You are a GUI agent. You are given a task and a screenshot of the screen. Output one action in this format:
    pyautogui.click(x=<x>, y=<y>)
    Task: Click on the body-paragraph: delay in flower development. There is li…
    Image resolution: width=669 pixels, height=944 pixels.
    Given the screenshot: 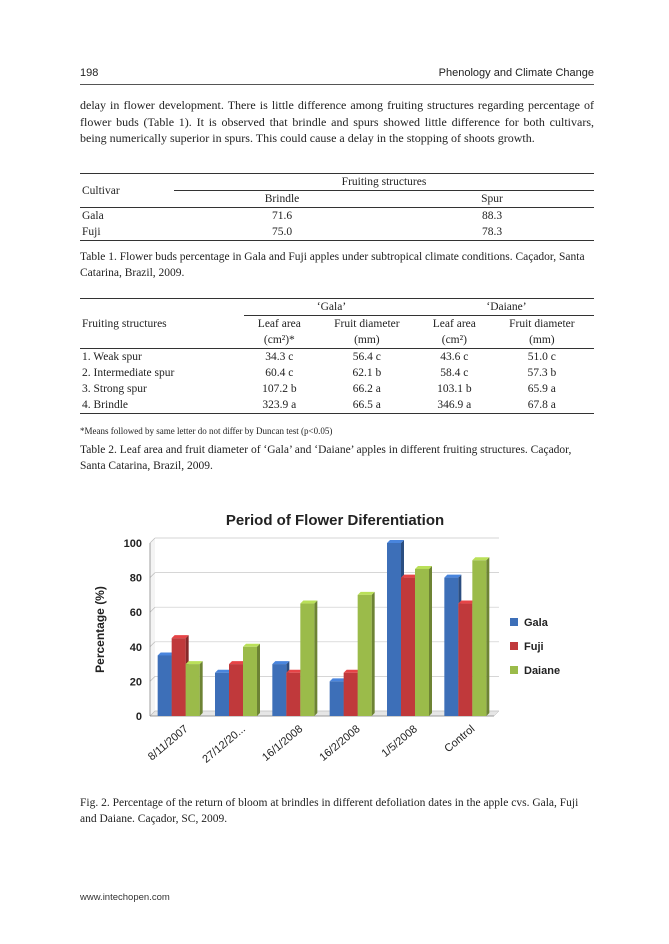 What is the action you would take?
    pyautogui.click(x=337, y=121)
    